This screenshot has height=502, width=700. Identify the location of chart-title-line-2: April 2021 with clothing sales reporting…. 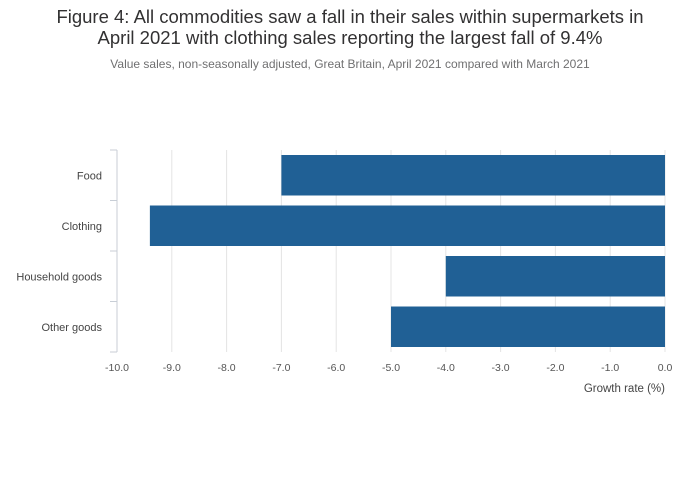
(350, 37).